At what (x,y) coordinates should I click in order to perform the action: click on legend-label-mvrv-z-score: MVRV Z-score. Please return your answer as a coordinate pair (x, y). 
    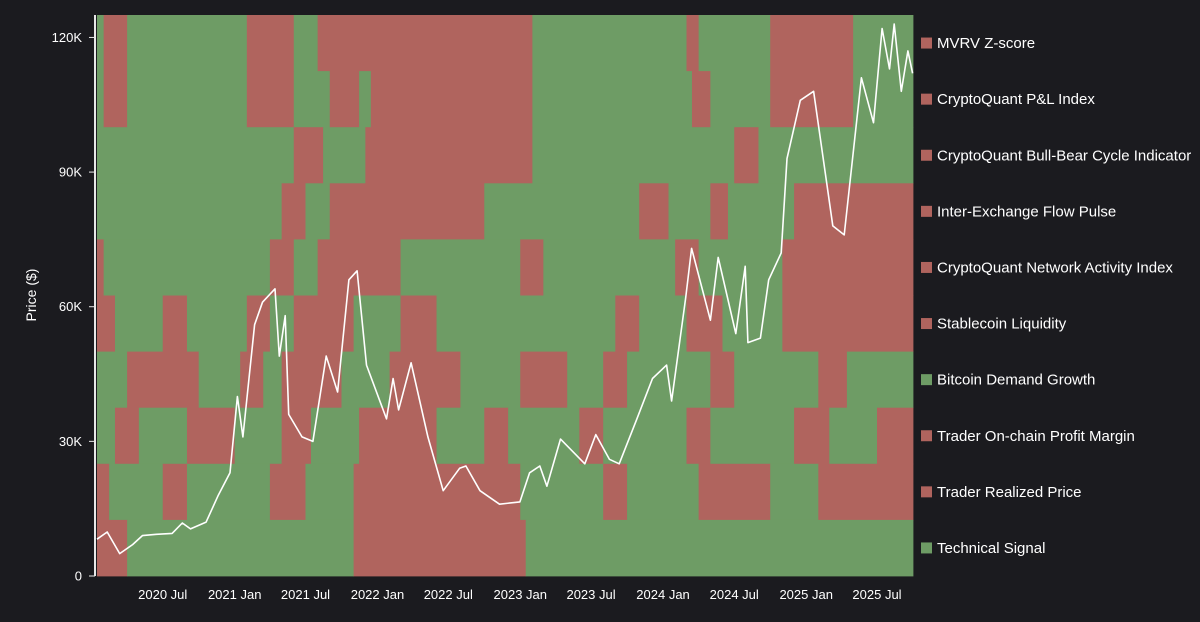
    Looking at the image, I should click on (986, 43).